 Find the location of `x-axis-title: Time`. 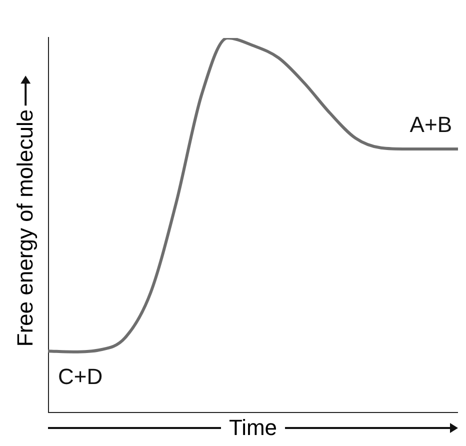

x-axis-title: Time is located at coordinates (253, 428).